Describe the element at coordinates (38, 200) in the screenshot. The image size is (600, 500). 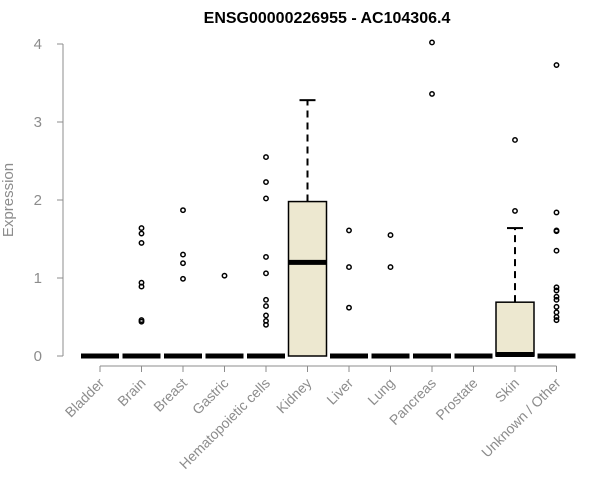
I see `y-tick-label: 2` at that location.